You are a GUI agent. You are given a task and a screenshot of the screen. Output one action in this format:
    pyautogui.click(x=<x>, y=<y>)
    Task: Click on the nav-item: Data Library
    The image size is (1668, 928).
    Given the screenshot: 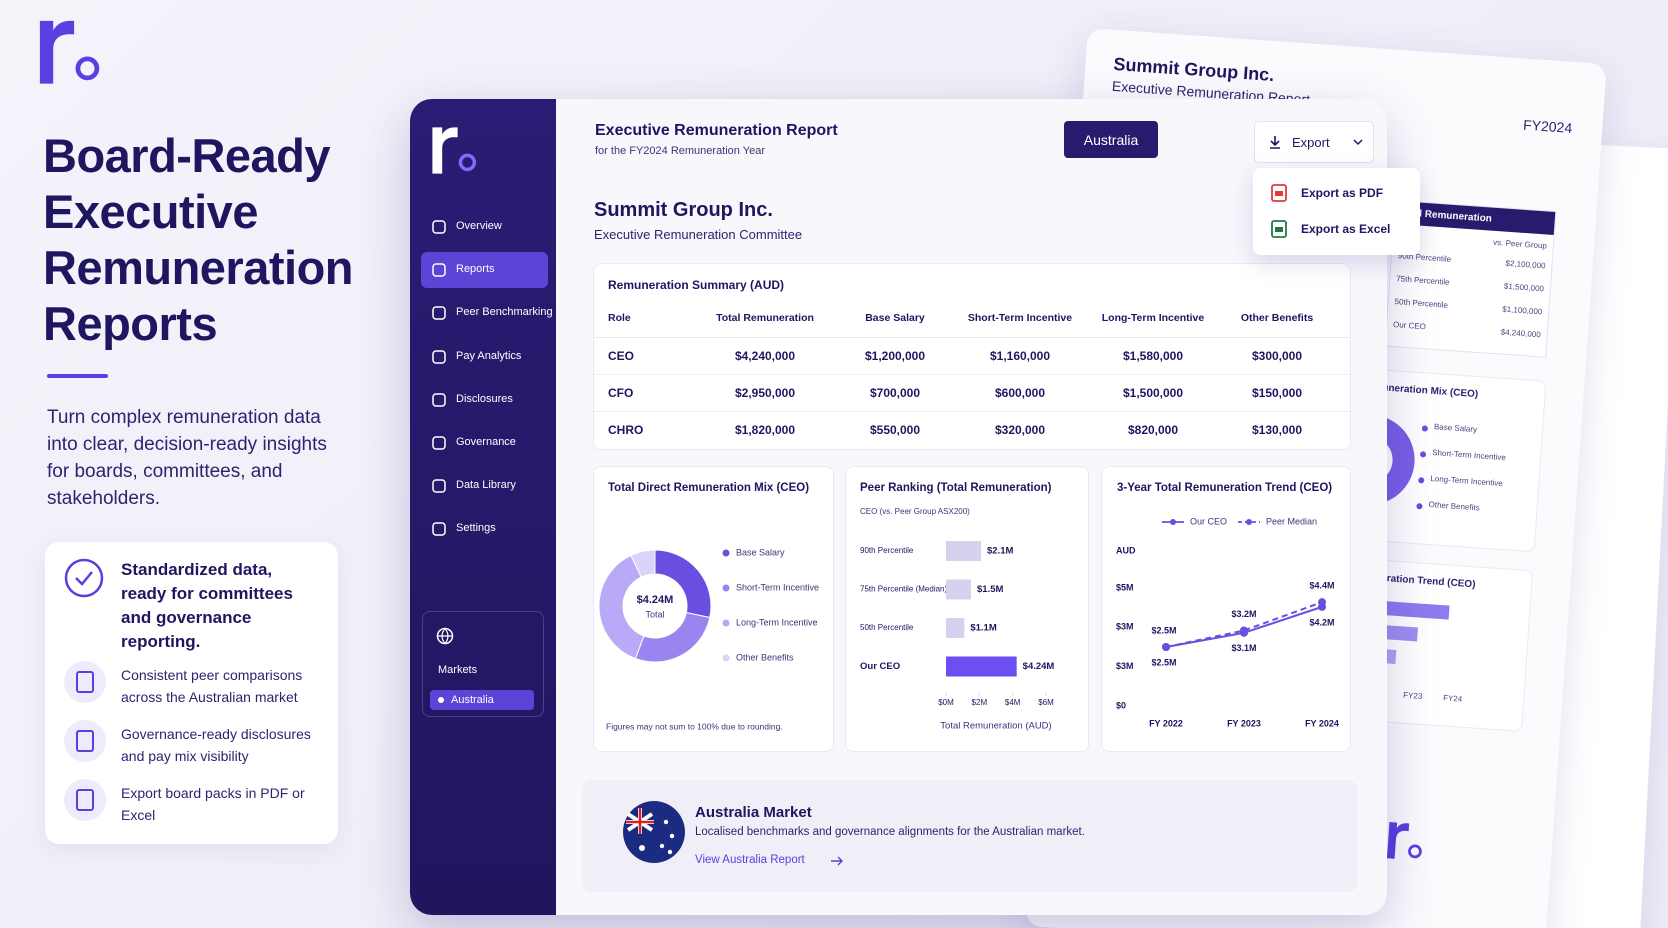 What is the action you would take?
    pyautogui.click(x=484, y=486)
    